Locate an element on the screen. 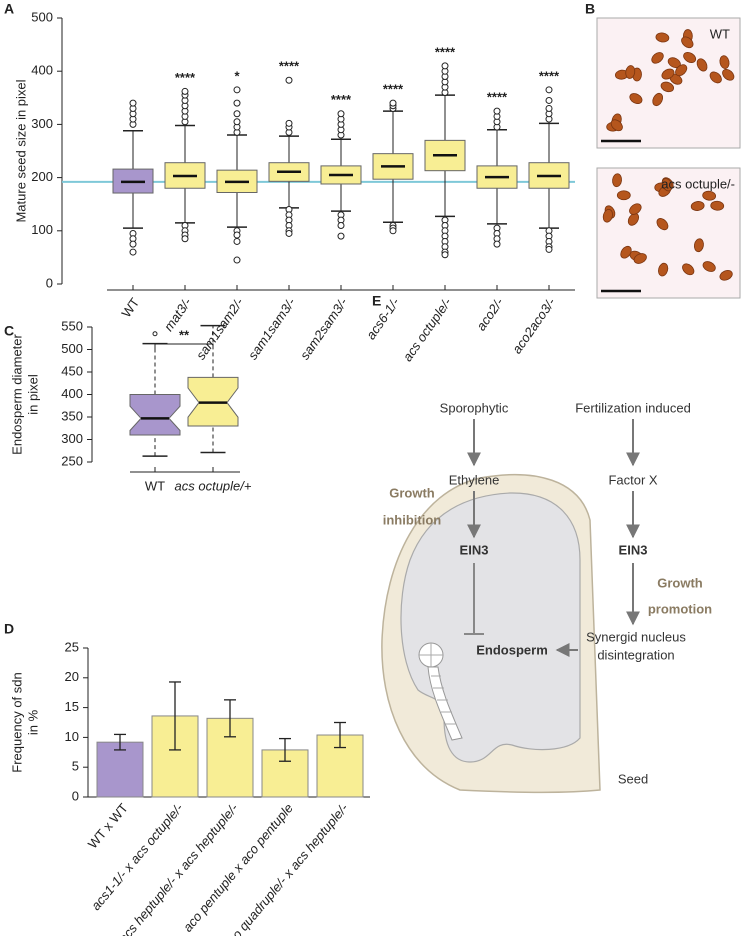 Image resolution: width=745 pixels, height=936 pixels. node-label: disintegration is located at coordinates (635, 654).